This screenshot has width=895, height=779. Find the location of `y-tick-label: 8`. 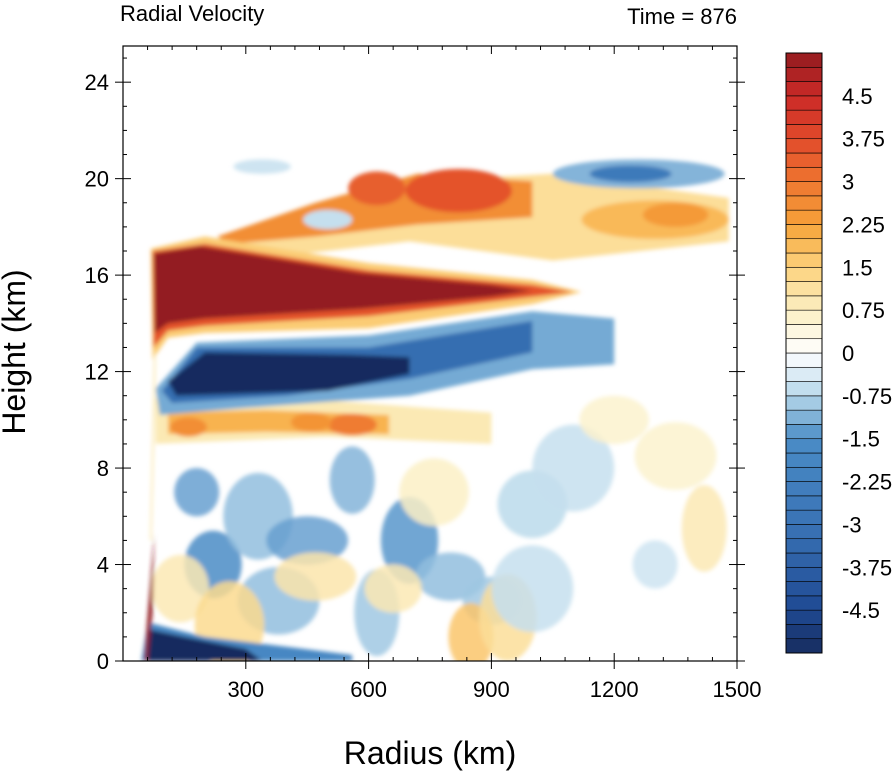

y-tick-label: 8 is located at coordinates (103, 468).